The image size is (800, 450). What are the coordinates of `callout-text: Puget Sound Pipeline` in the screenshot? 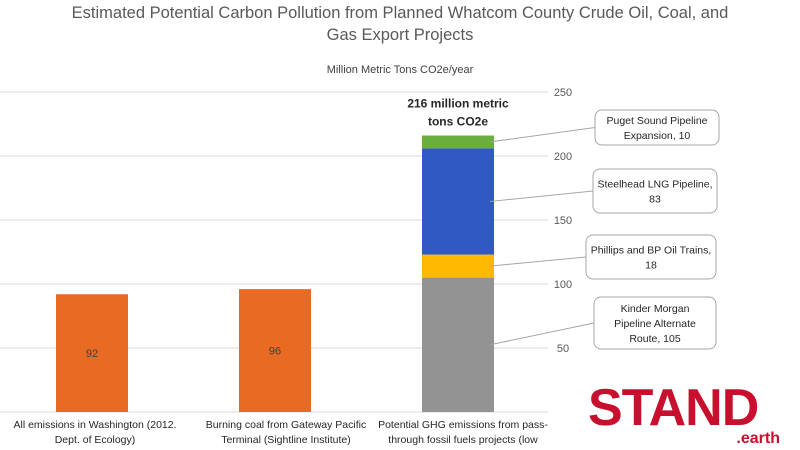 It's located at (657, 121).